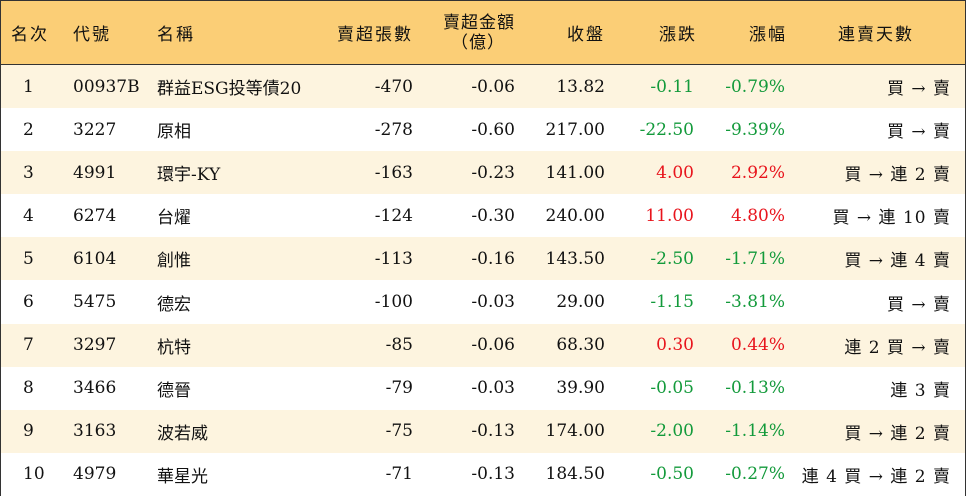 The image size is (966, 496). Describe the element at coordinates (672, 302) in the screenshot. I see `change-cell: -1.15` at that location.